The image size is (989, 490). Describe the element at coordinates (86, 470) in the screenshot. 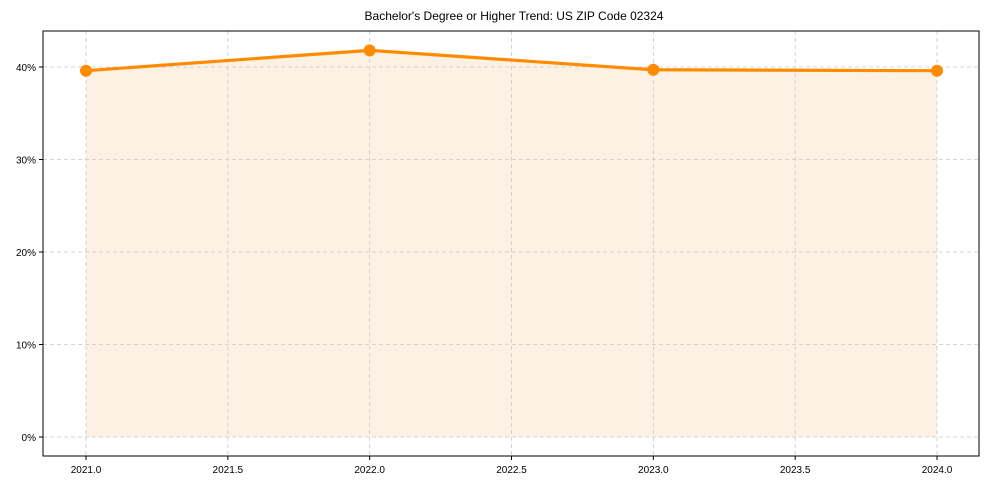

I see `x-tick-label: 2021.0` at that location.